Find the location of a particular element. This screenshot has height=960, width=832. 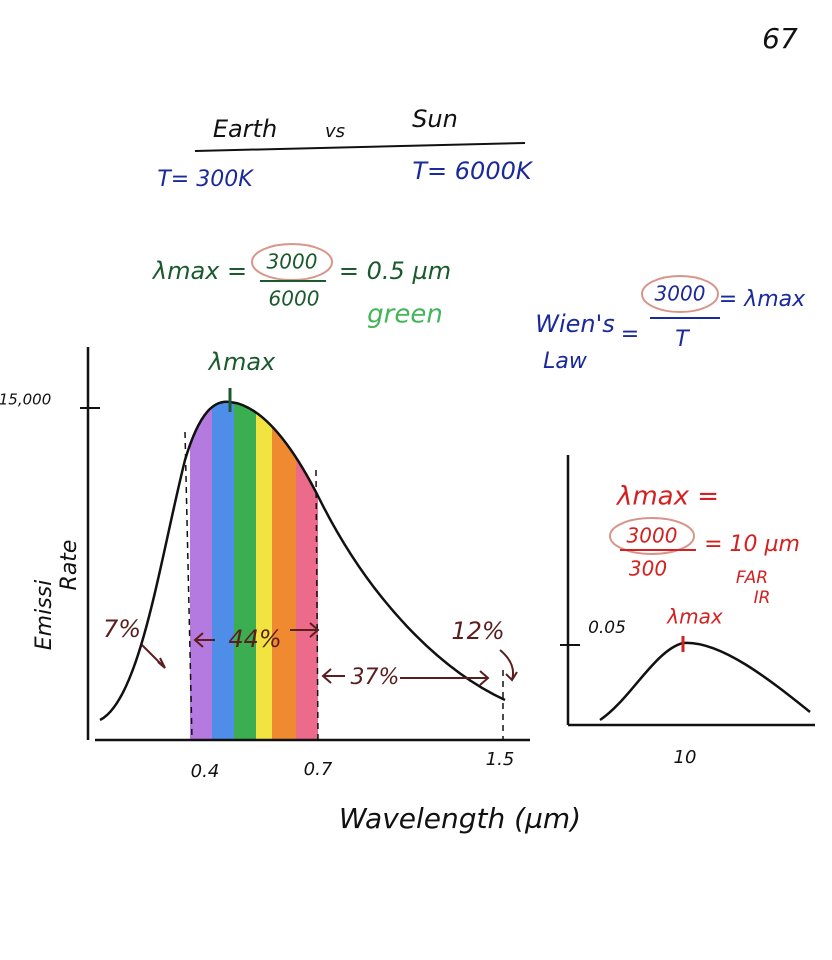

earth-temp: T= 300K is located at coordinates (205, 179).